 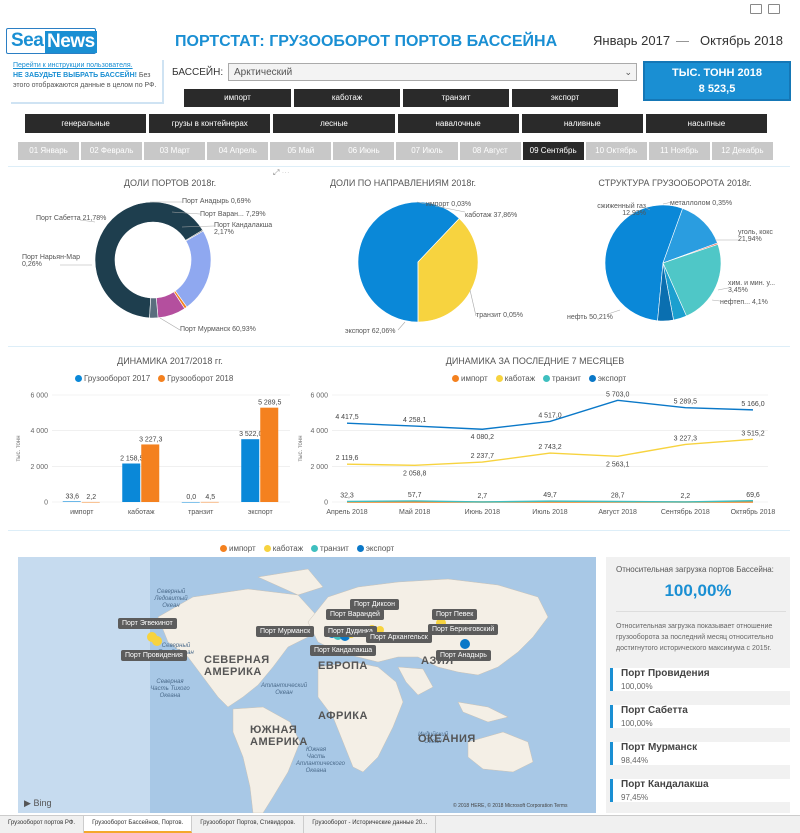 I want to click on legend-item: Грузооборот 2018, so click(x=195, y=378).